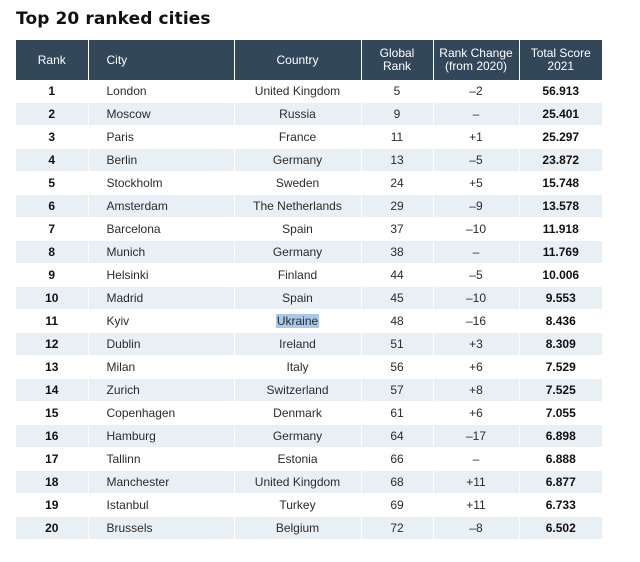 The width and height of the screenshot is (640, 562). What do you see at coordinates (397, 436) in the screenshot?
I see `cell-global-rank: 64` at bounding box center [397, 436].